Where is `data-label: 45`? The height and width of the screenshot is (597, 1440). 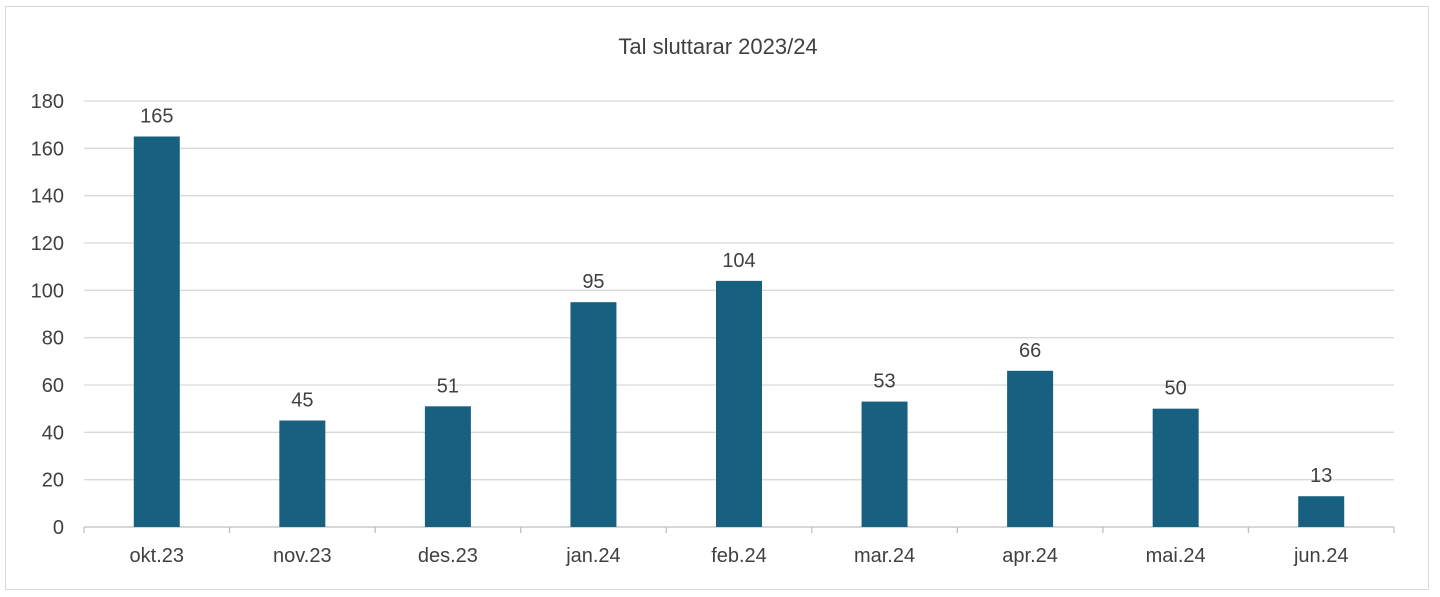 data-label: 45 is located at coordinates (302, 401).